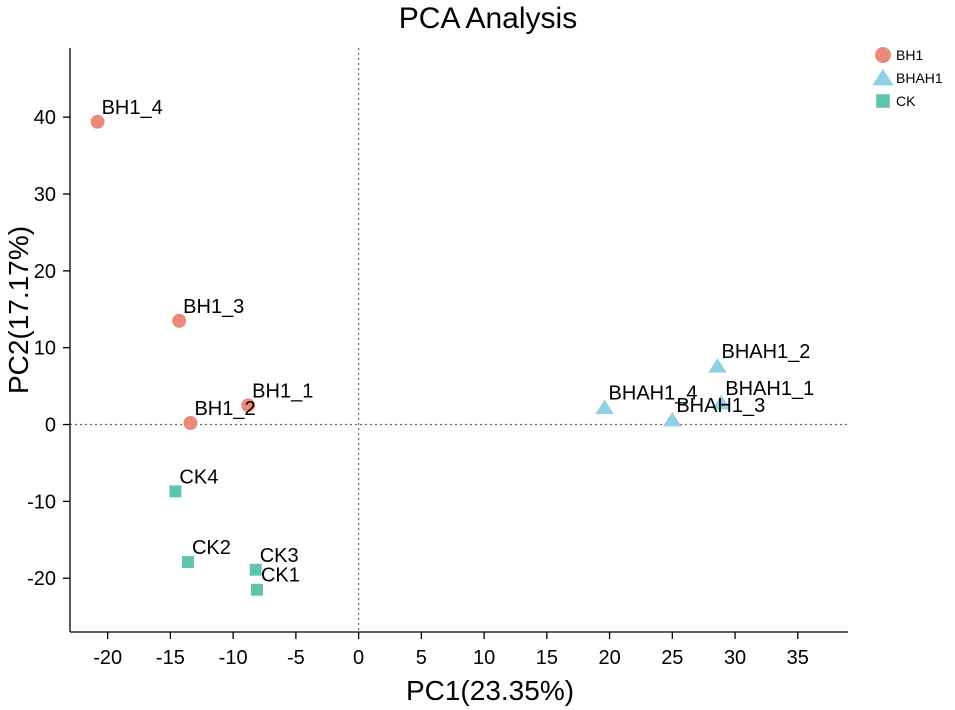 The image size is (955, 710). Describe the element at coordinates (488, 18) in the screenshot. I see `chart-title: PCA Analysis` at that location.